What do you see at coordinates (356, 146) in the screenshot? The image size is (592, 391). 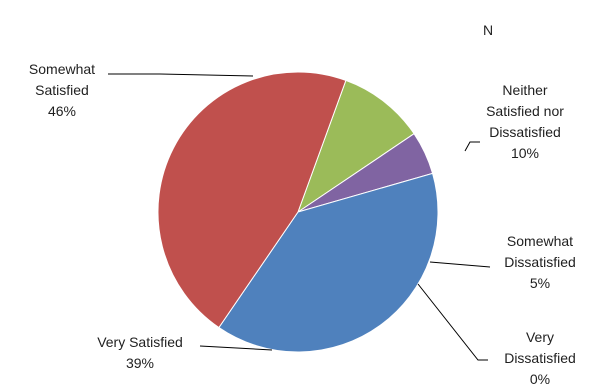 I see `pie-slice` at bounding box center [356, 146].